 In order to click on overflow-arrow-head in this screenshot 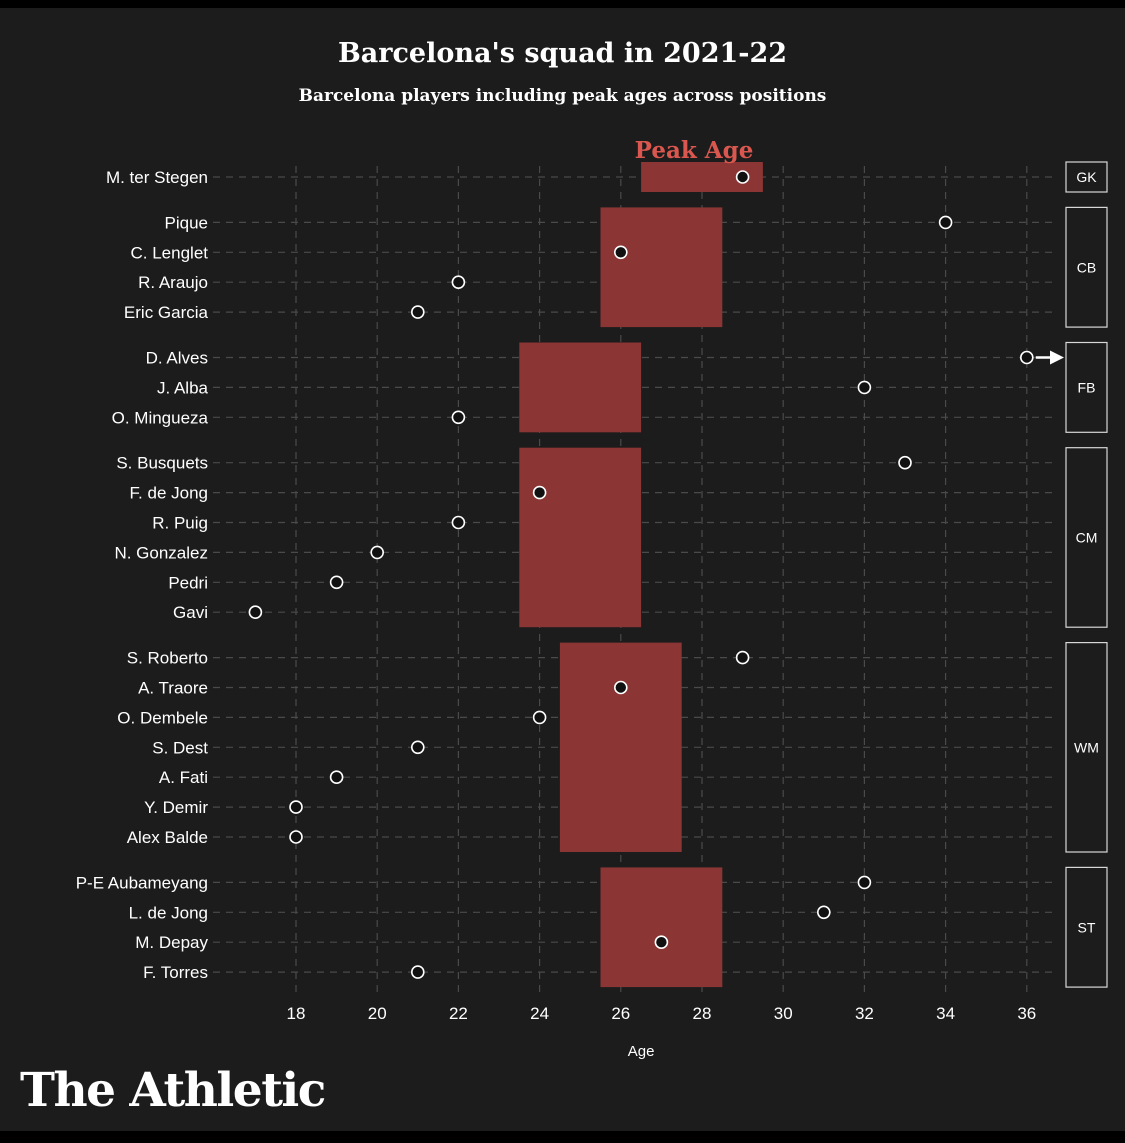, I will do `click(1057, 357)`.